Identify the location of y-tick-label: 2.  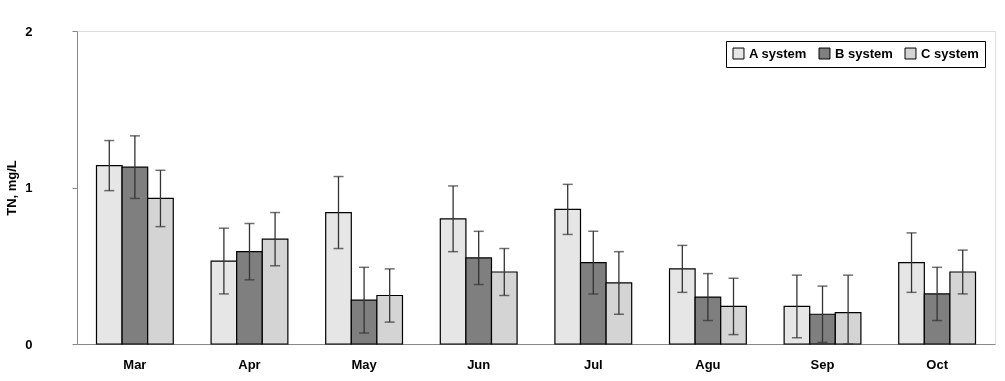
(29, 31).